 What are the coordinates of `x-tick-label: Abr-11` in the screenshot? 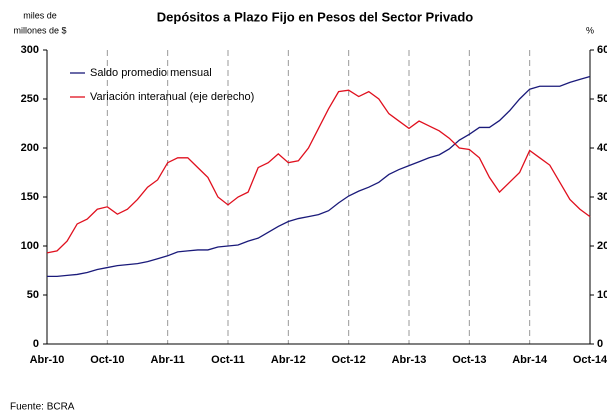 It's located at (168, 360).